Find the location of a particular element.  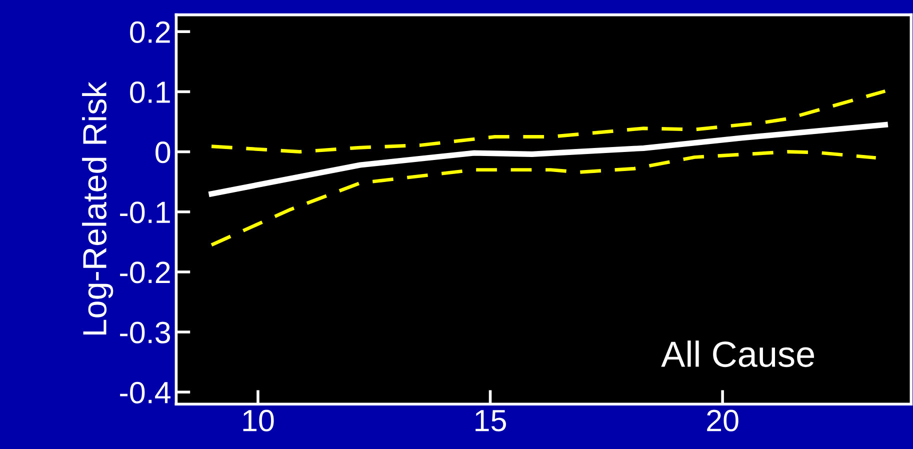

y-axis-title: Log-Related Risk is located at coordinates (98, 208).